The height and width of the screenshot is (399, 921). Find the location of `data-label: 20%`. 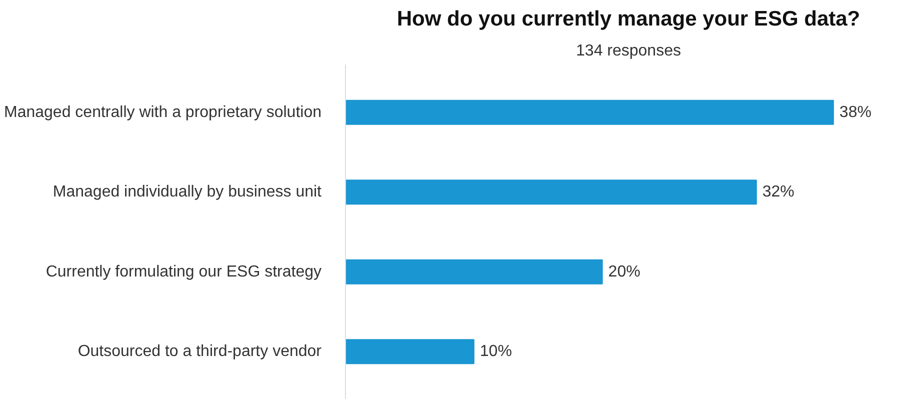

data-label: 20% is located at coordinates (624, 271).